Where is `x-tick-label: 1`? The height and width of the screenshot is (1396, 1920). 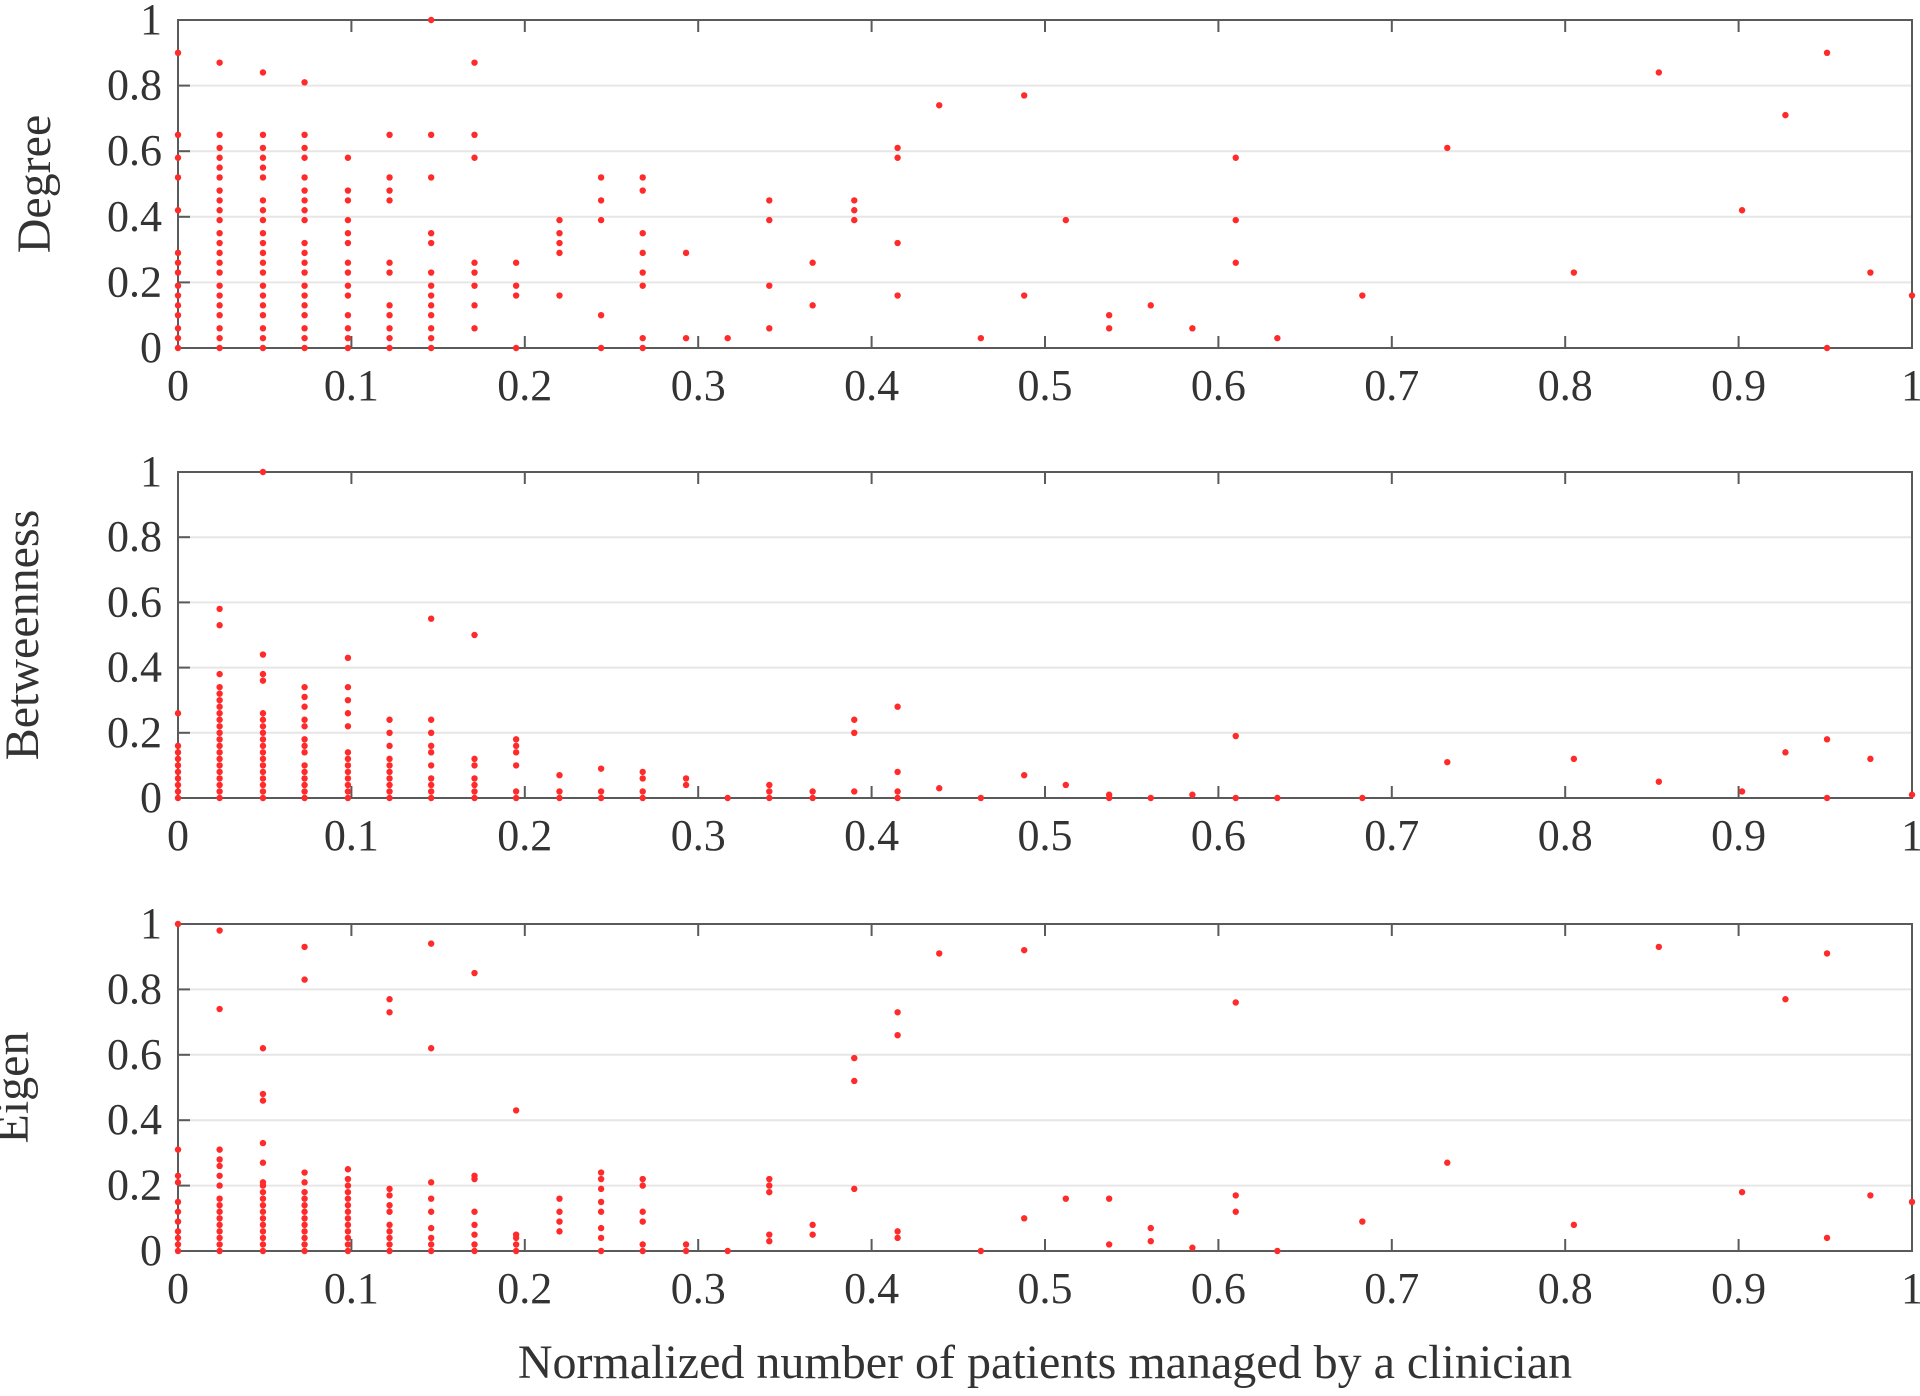 x-tick-label: 1 is located at coordinates (1910, 385).